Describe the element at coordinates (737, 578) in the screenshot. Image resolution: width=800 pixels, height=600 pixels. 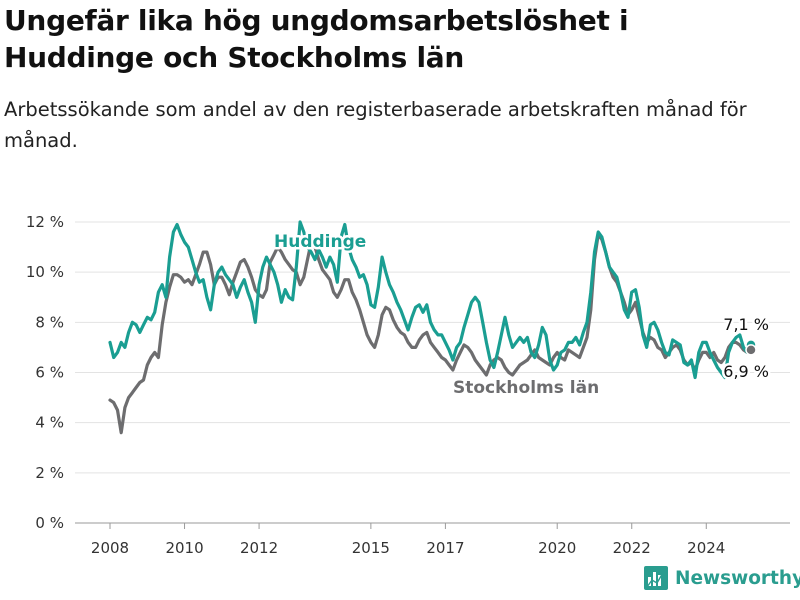
I see `brand-name: Newsworthy` at that location.